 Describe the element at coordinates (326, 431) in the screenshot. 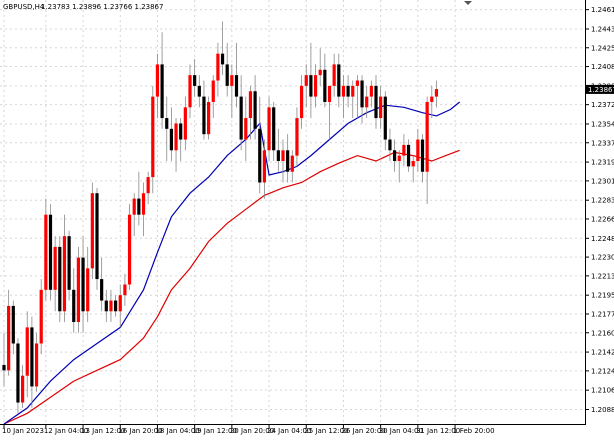

I see `time-tick-label: 25 Jan 12:00` at that location.